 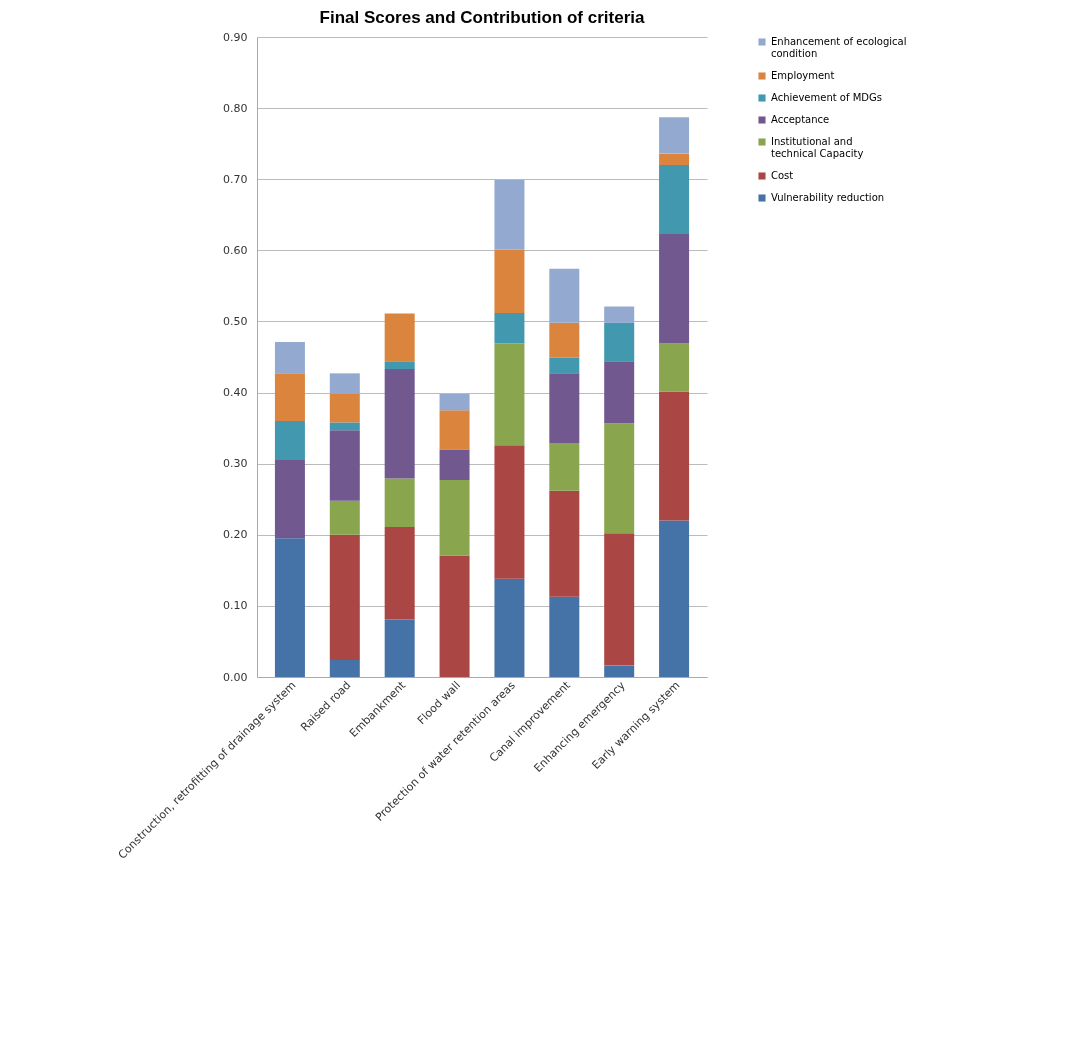 I want to click on y-tick-label: 0.80, so click(x=235, y=108).